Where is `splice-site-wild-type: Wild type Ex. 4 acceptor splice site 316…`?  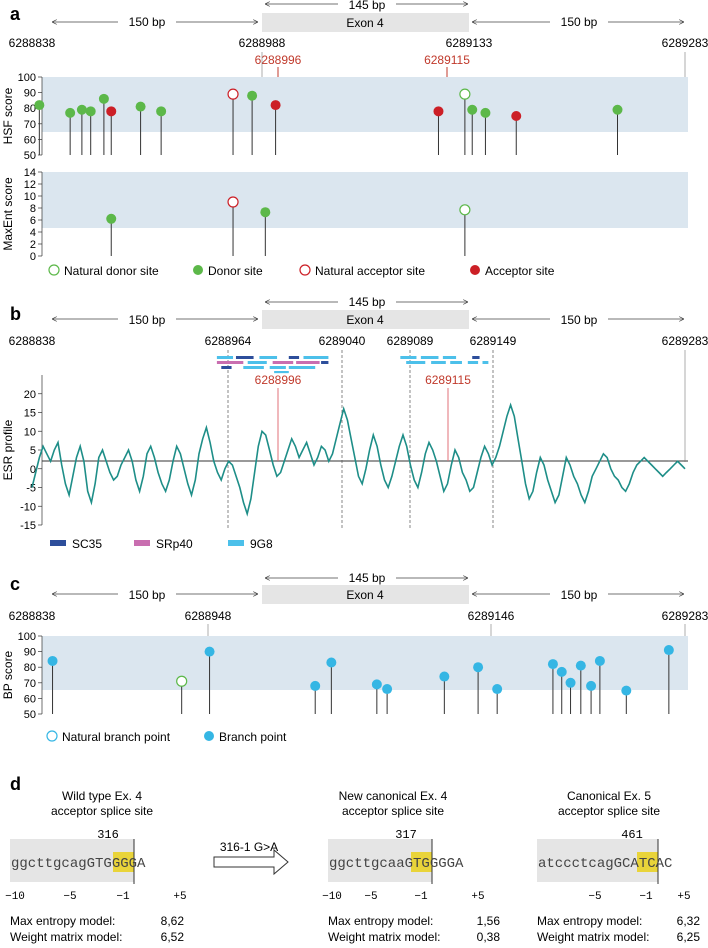
splice-site-wild-type: Wild type Ex. 4 acceptor splice site 316… is located at coordinates (96, 866).